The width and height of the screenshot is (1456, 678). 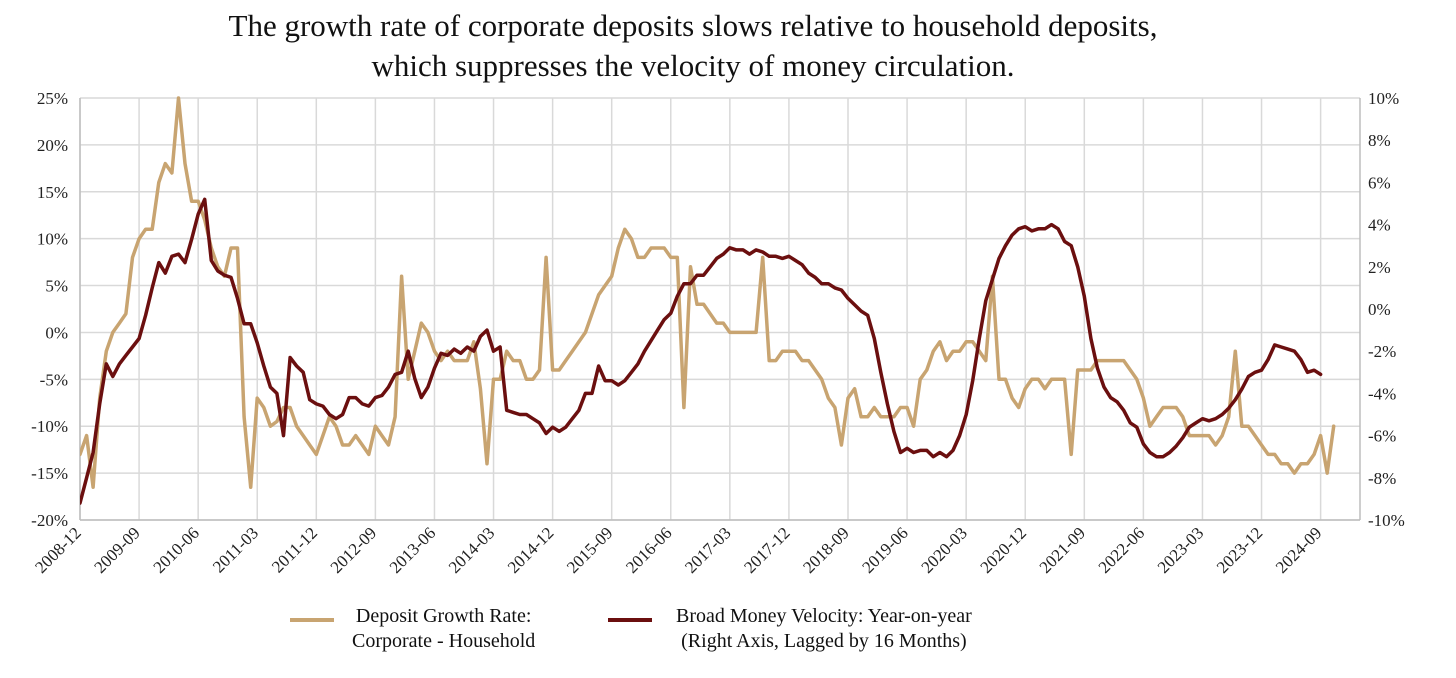 I want to click on right-tick-label: 6%, so click(x=1379, y=182).